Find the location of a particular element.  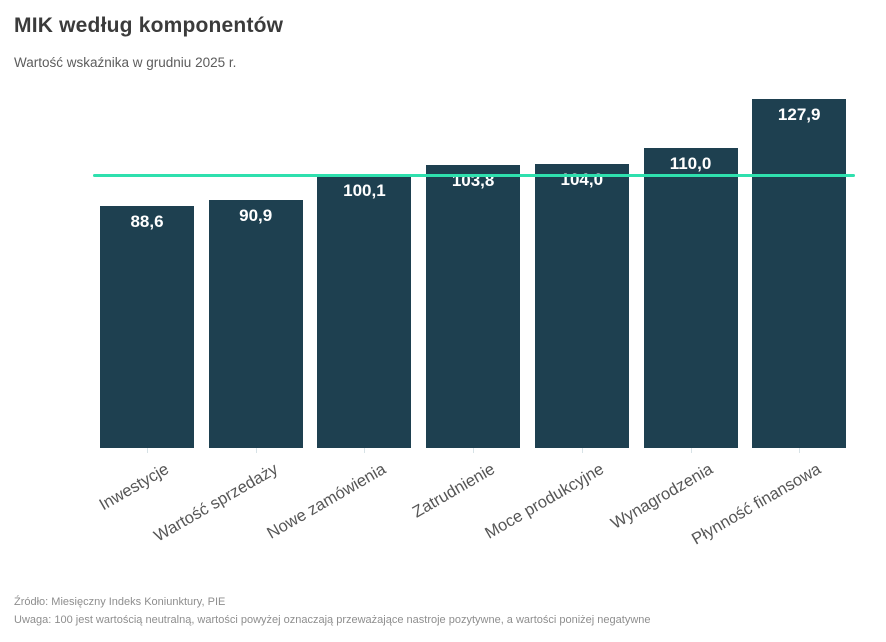

chart-title: MIK według komponentów is located at coordinates (149, 25).